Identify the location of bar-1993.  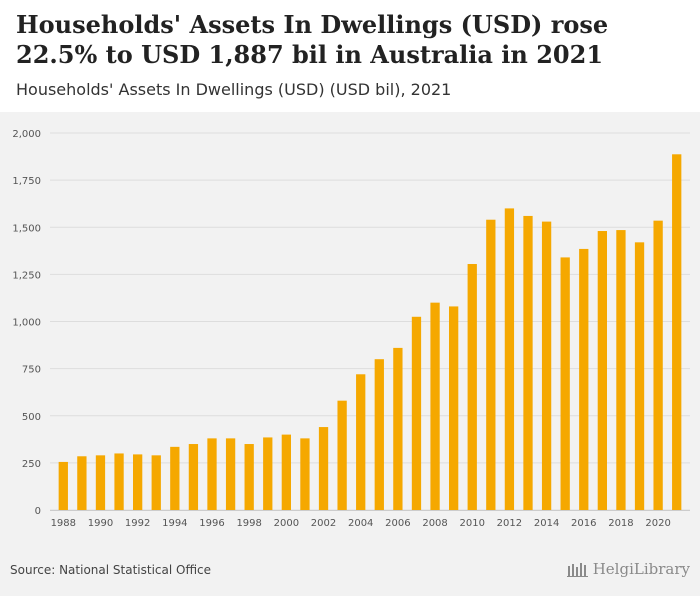
(156, 482).